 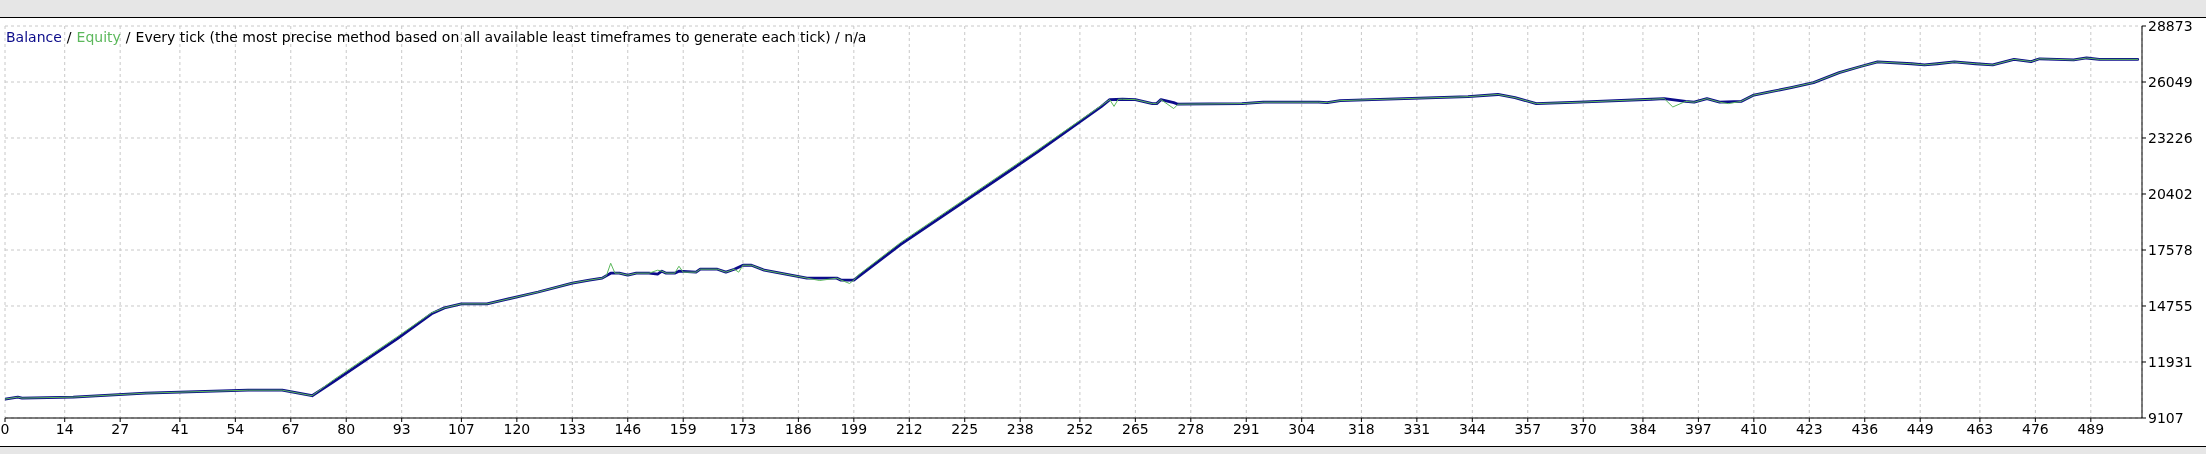 What do you see at coordinates (120, 428) in the screenshot?
I see `x-tick-label: 27` at bounding box center [120, 428].